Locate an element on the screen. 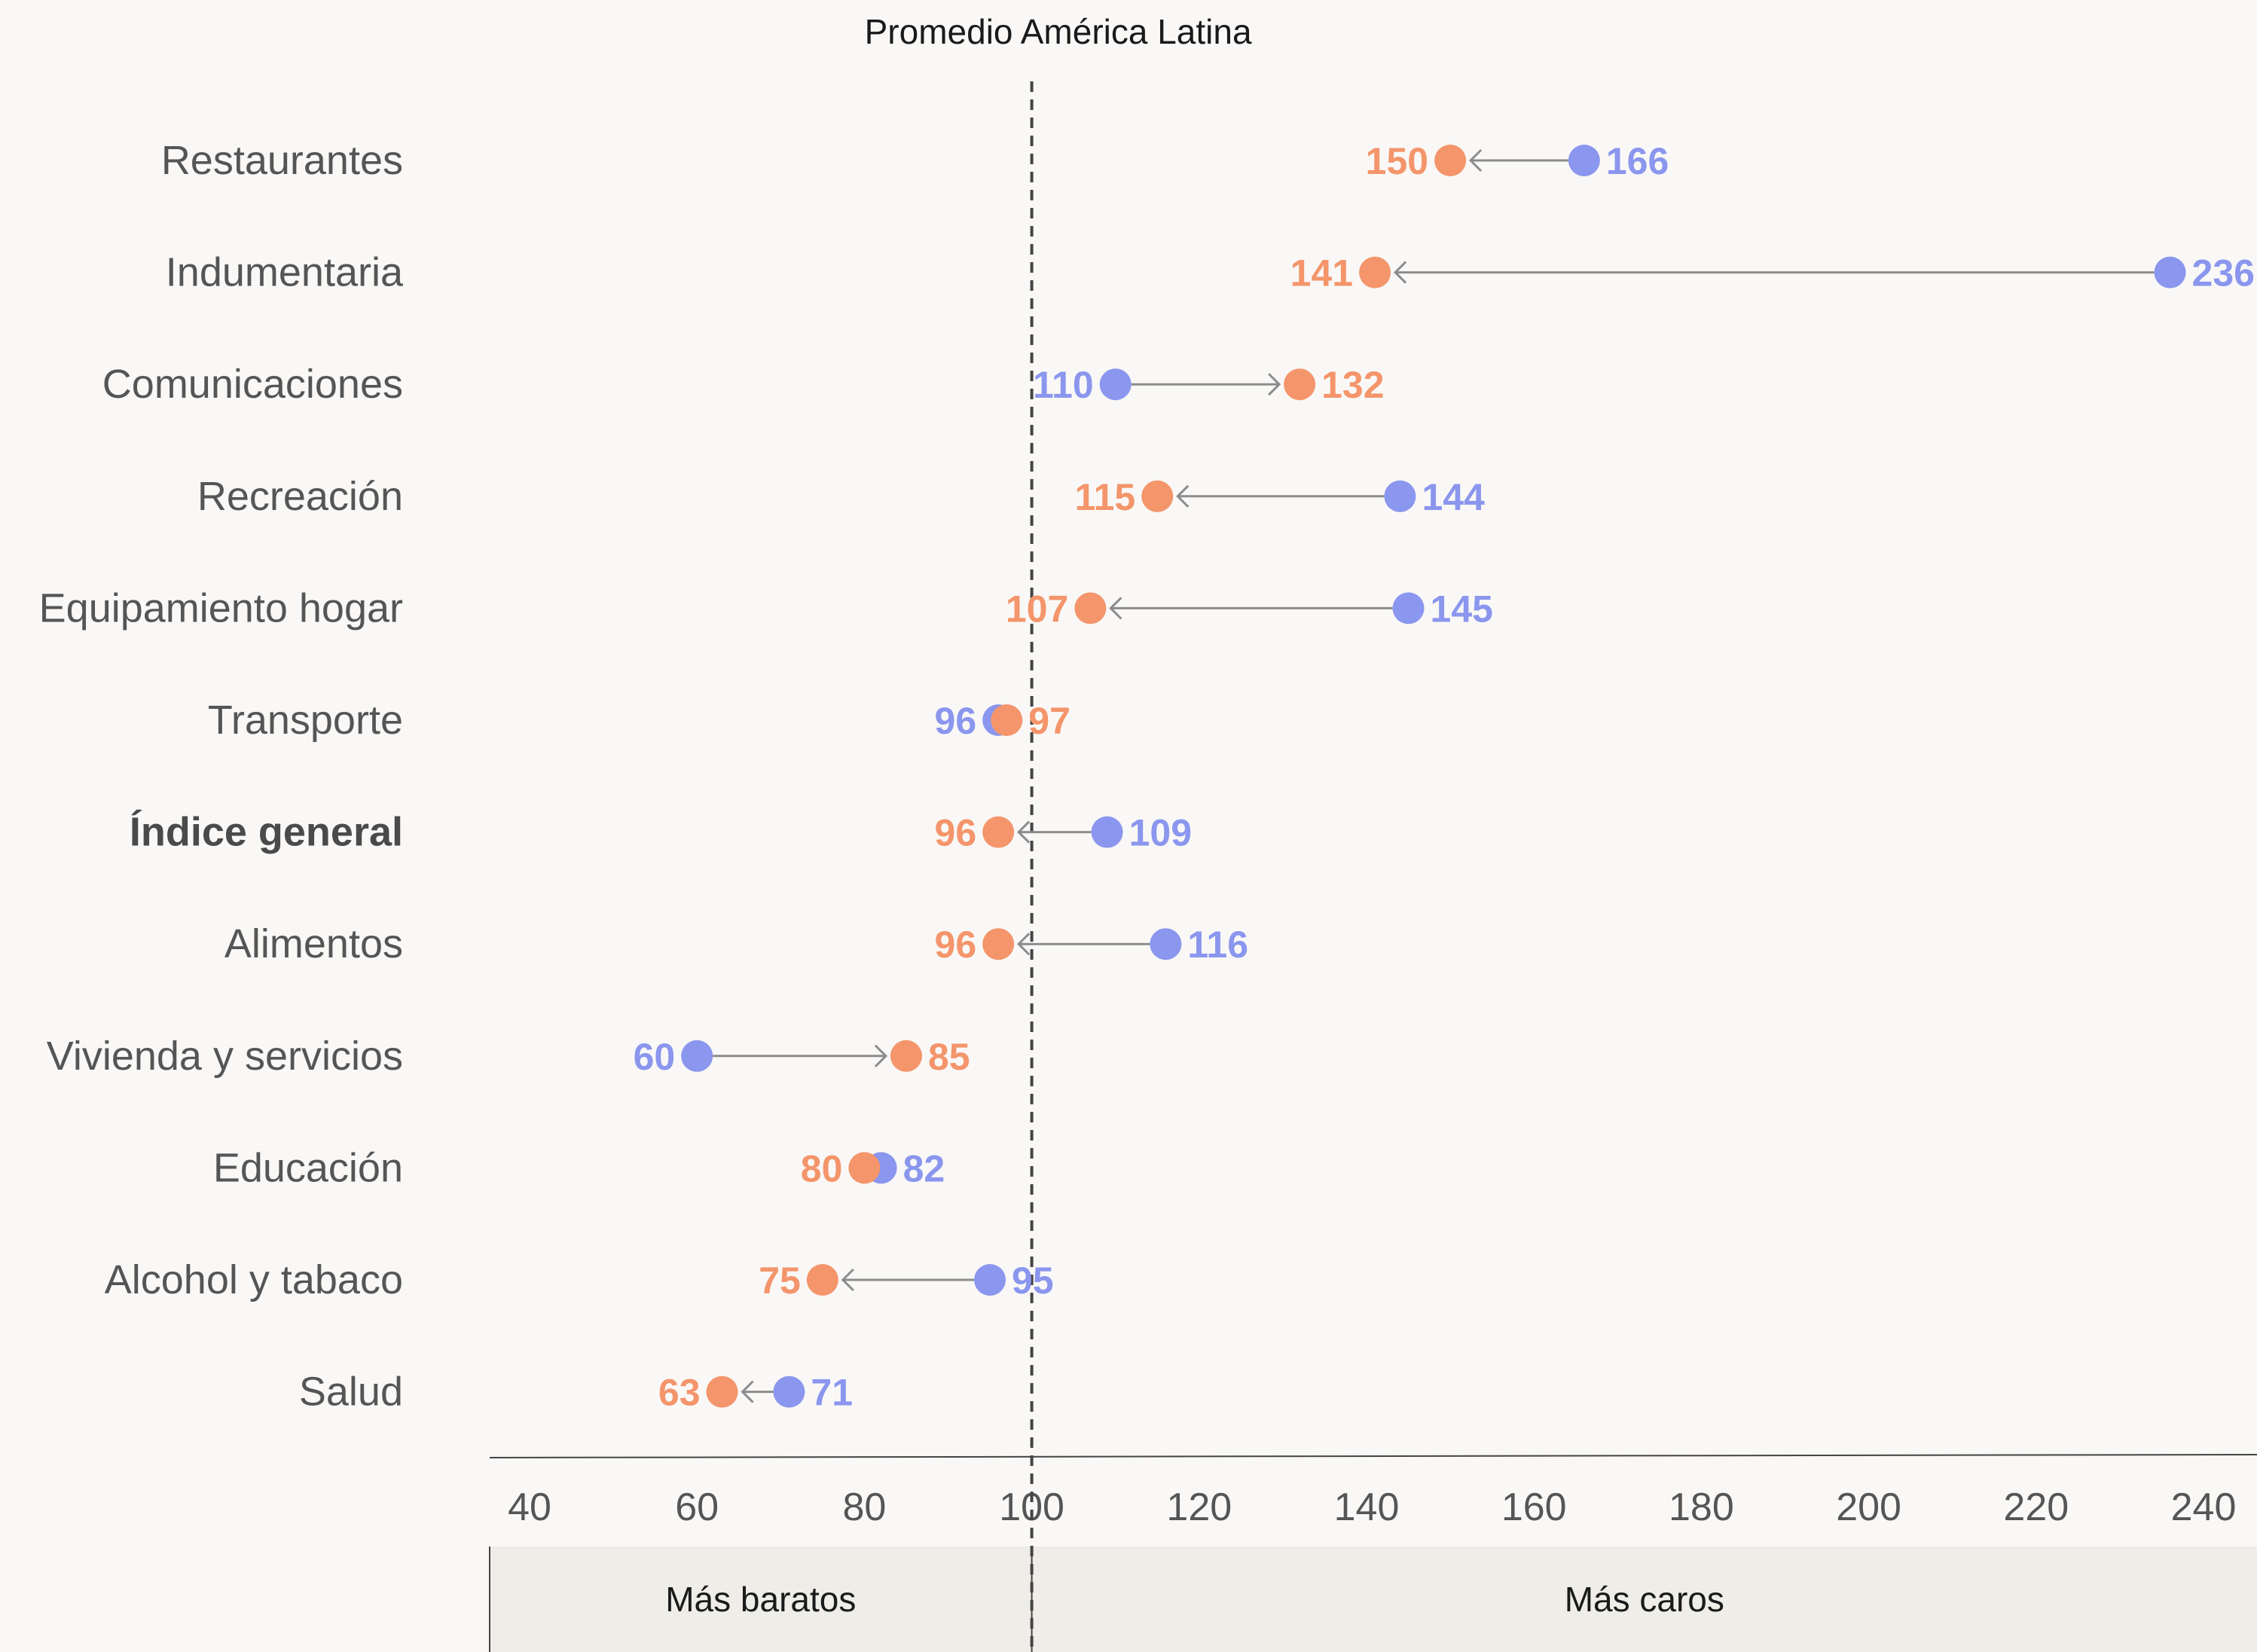 This screenshot has height=1652, width=2257. row-alcohol-y-tabaco: Alcohol y tabaco 95 75 is located at coordinates (579, 1279).